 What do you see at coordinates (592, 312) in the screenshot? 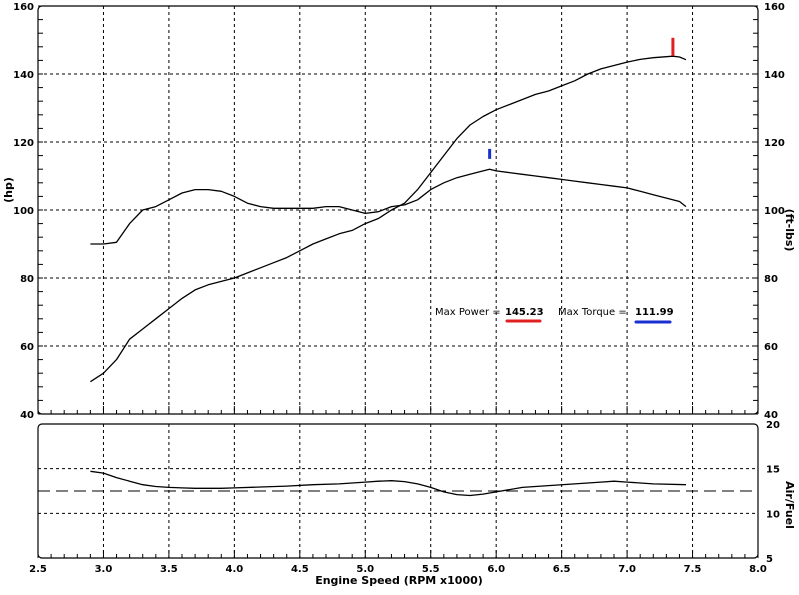
I see `max-torque-label: Max Torque =` at bounding box center [592, 312].